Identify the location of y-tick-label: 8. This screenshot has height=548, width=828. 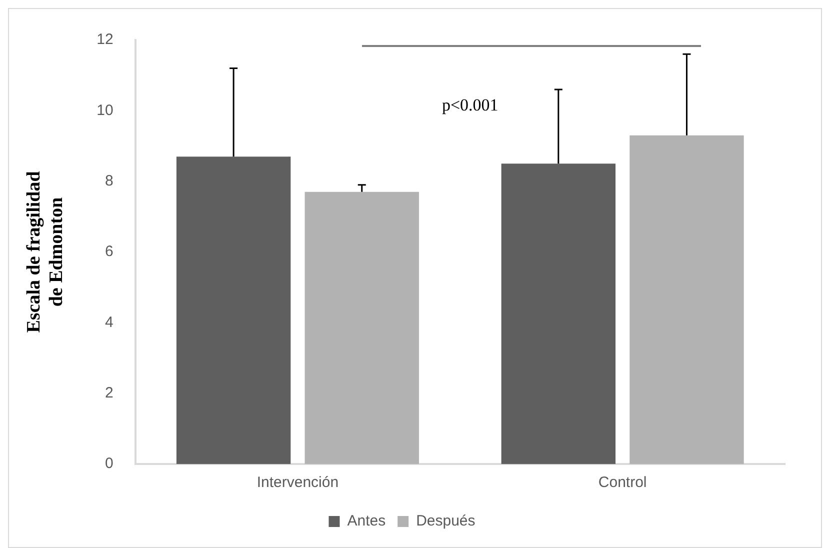
(109, 181).